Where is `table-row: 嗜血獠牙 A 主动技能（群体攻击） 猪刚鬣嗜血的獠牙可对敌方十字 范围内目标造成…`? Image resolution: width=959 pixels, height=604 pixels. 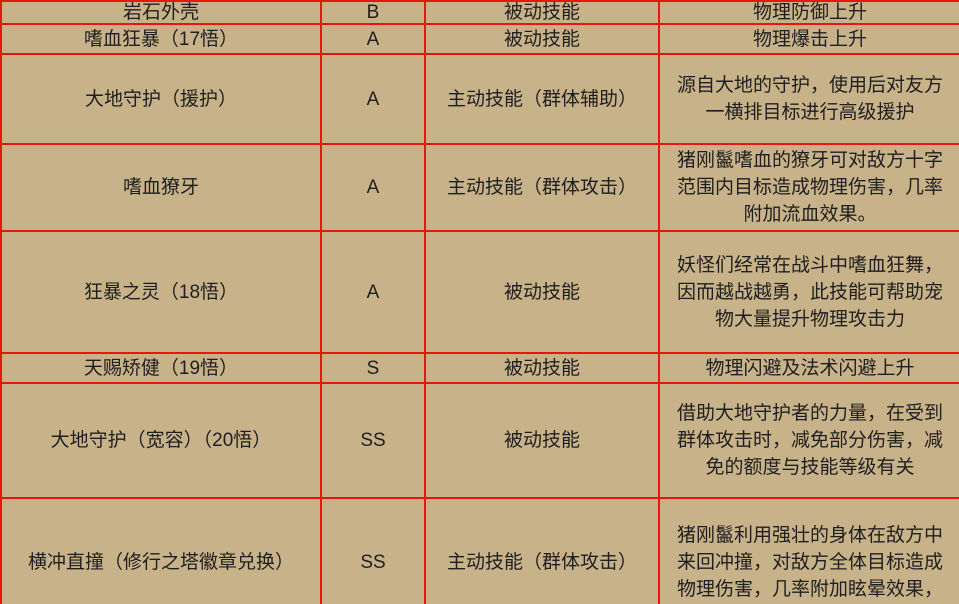
table-row: 嗜血獠牙 A 主动技能（群体攻击） 猪刚鬣嗜血的獠牙可对敌方十字 范围内目标造成… is located at coordinates (479, 187).